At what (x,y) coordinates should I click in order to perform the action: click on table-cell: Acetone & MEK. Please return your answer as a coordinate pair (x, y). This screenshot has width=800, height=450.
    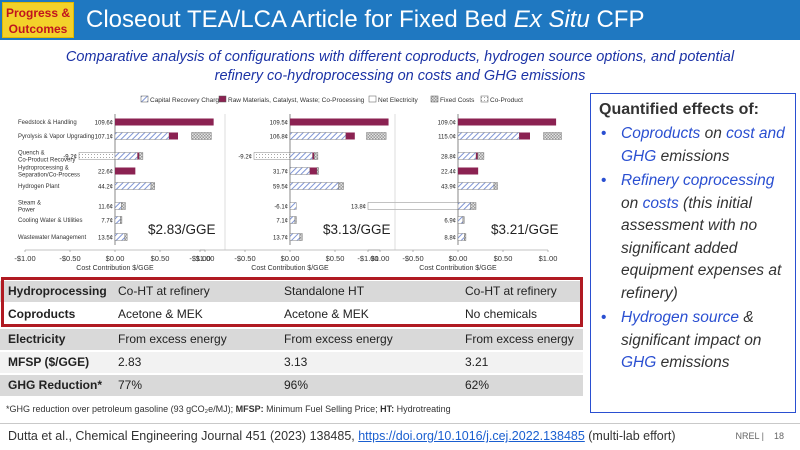
    Looking at the image, I should click on (326, 314).